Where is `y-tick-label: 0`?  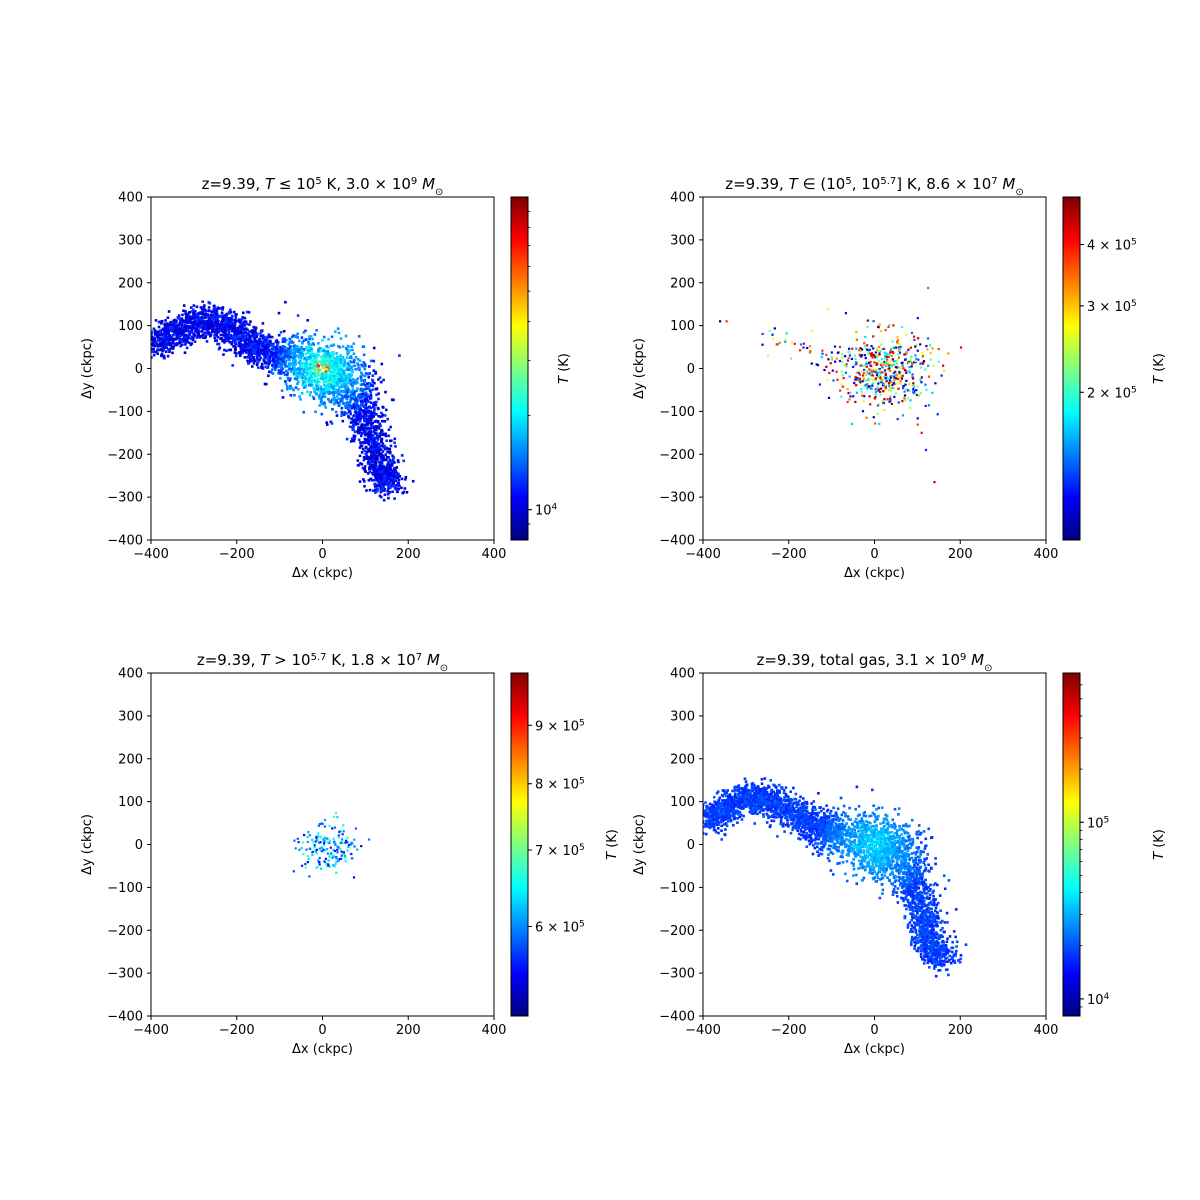 y-tick-label: 0 is located at coordinates (139, 845).